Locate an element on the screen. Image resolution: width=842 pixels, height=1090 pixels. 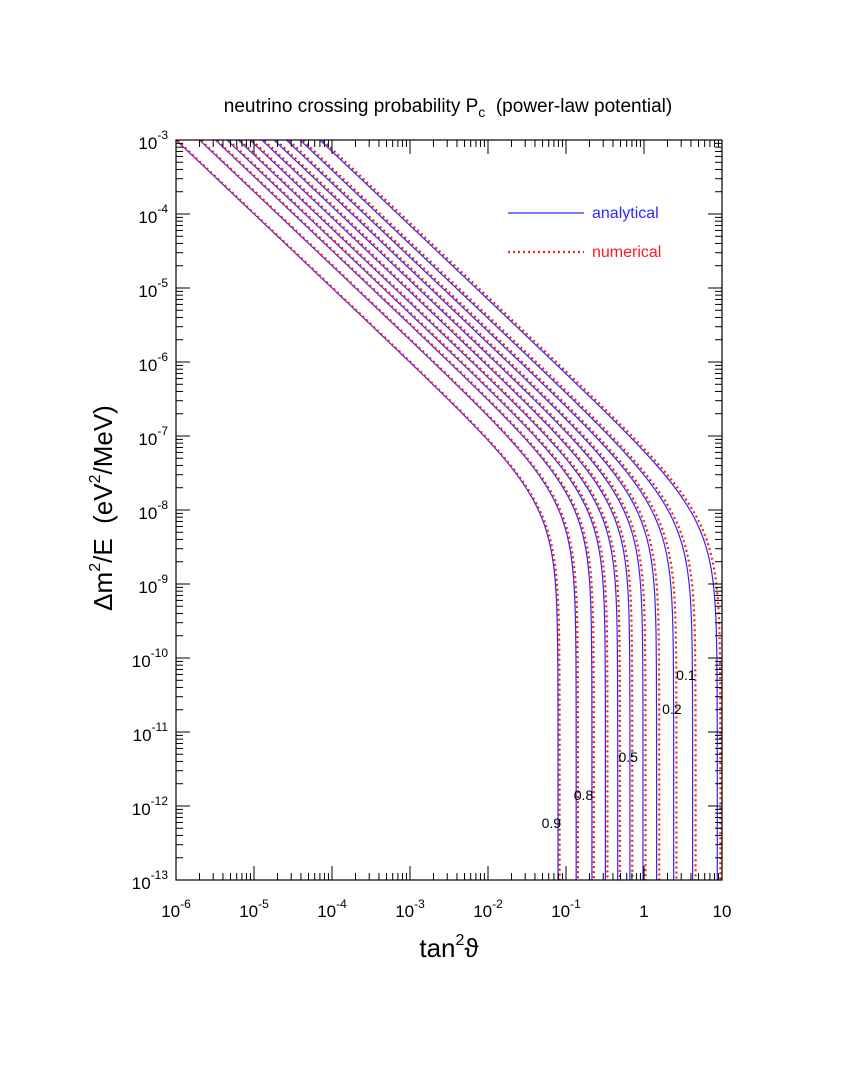
y-tick-exp: -13 is located at coordinates (160, 875).